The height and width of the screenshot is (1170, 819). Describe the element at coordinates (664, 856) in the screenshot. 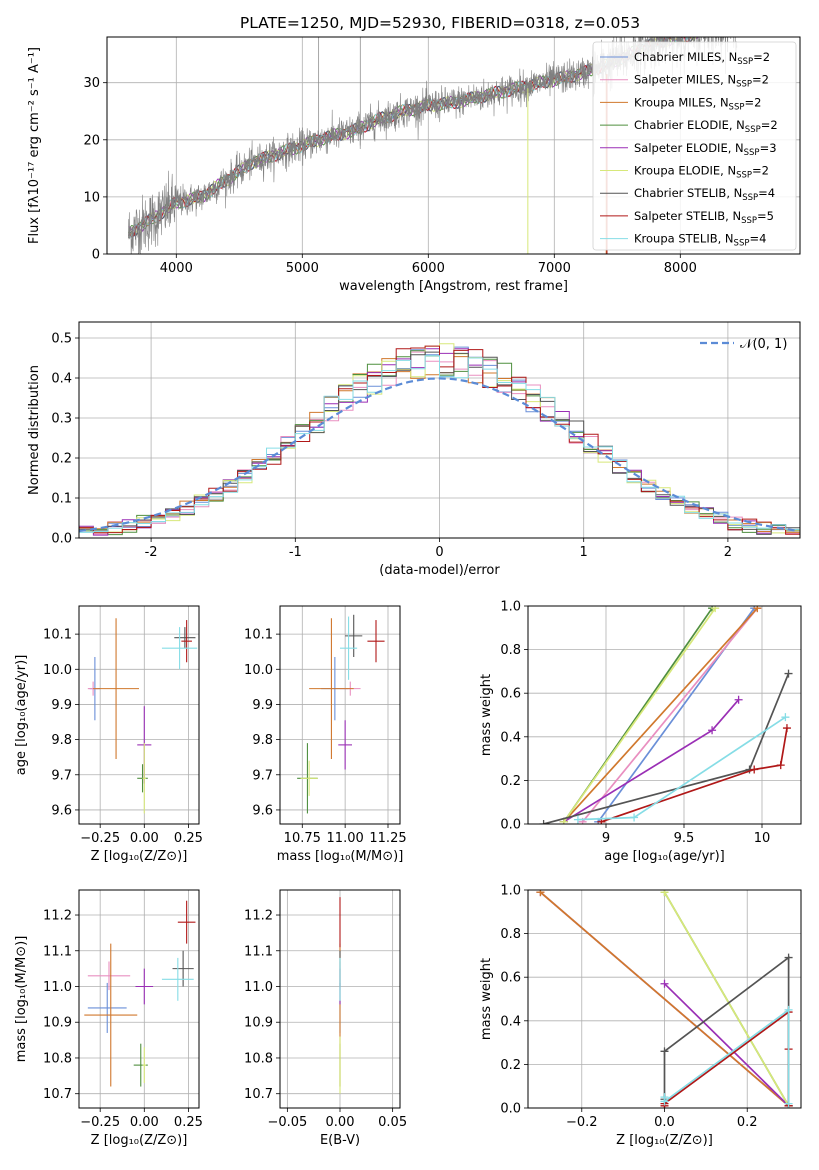

I see `x-axis-label: age [log₁₀(age/yr)]` at that location.